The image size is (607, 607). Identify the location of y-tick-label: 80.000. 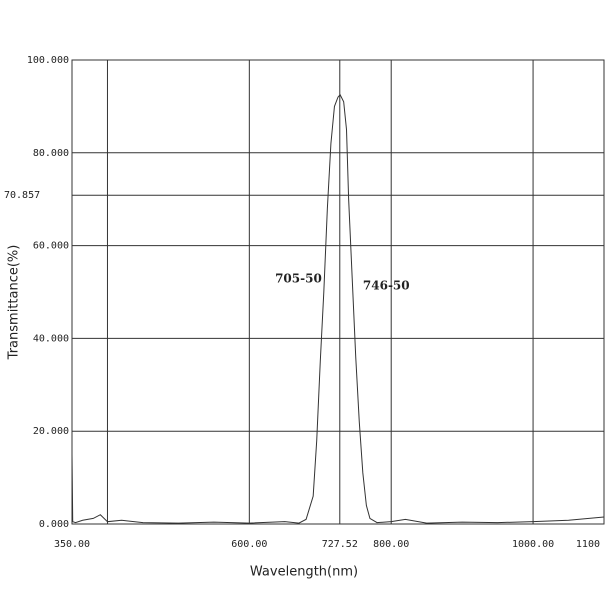
(51, 153).